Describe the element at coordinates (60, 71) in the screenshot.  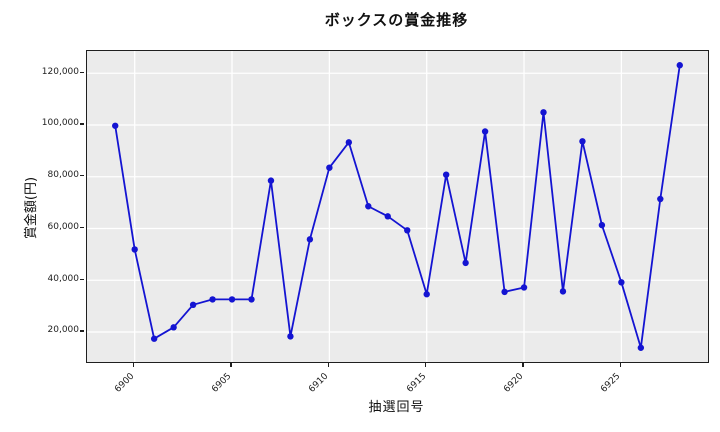
I see `y-tick-label: 120,000` at that location.